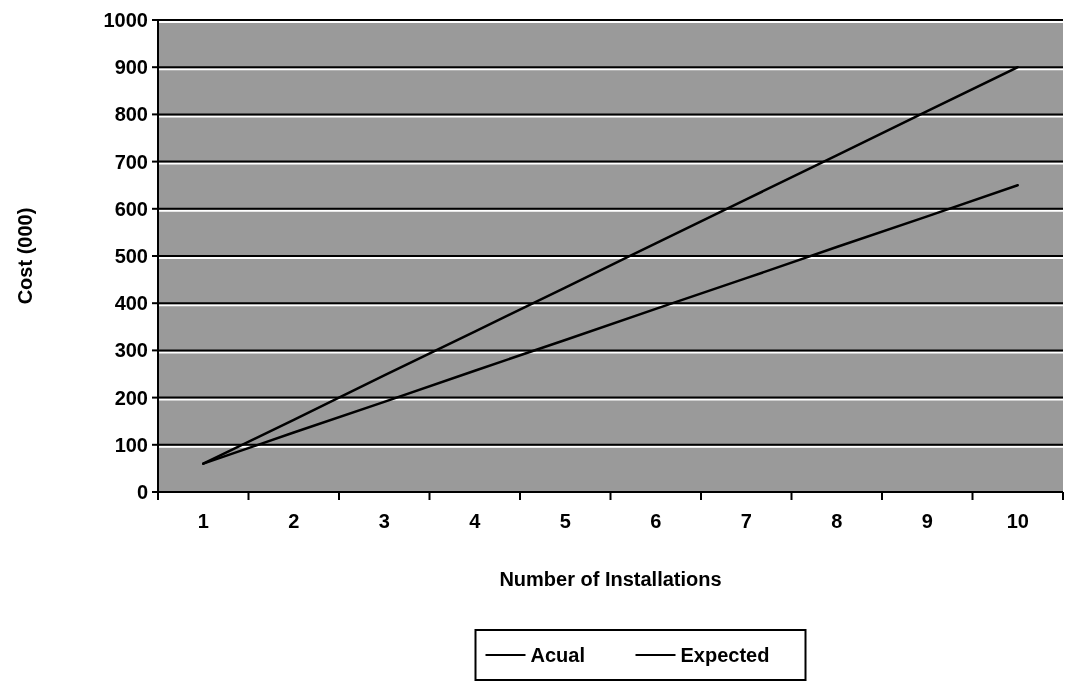 The height and width of the screenshot is (698, 1074). I want to click on y-tick-label: 300, so click(131, 350).